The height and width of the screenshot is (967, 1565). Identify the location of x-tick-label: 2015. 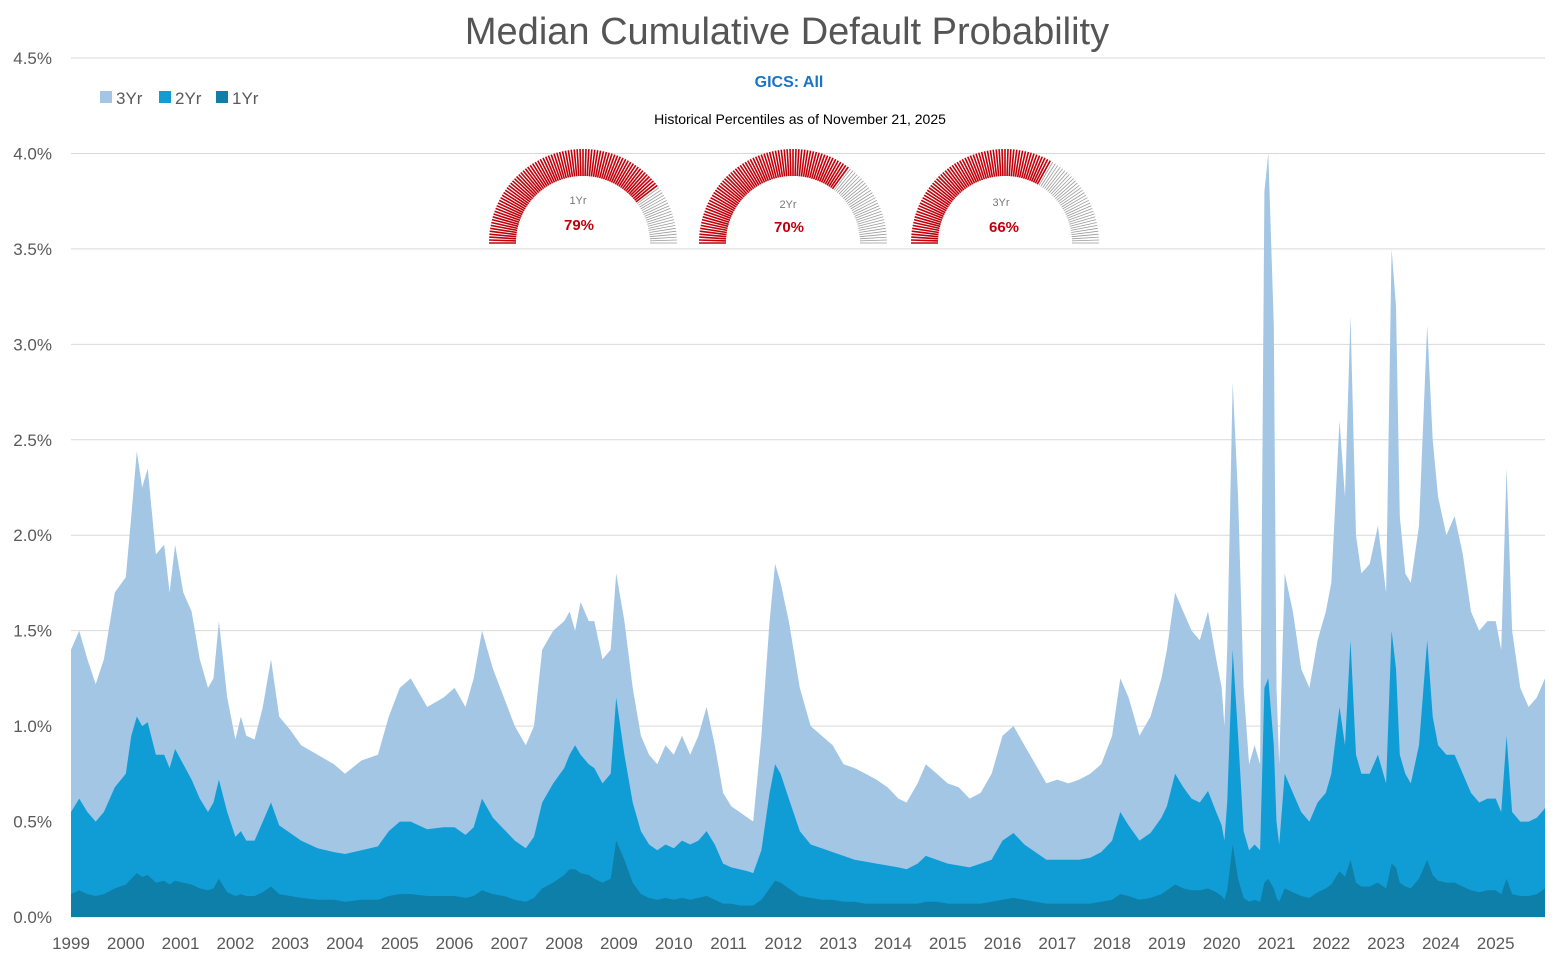
(948, 943).